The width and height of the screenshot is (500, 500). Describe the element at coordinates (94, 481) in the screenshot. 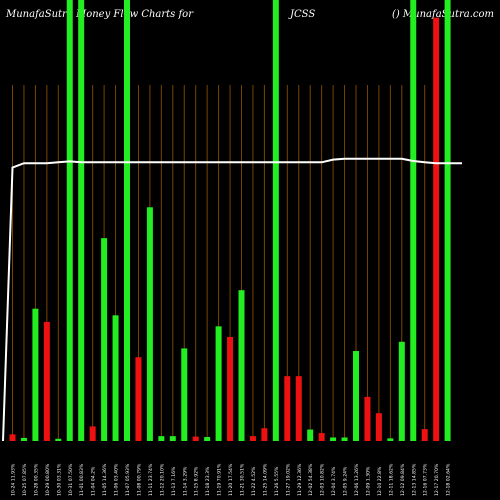

I see `x-tick-label: 11-04 04.2%` at that location.